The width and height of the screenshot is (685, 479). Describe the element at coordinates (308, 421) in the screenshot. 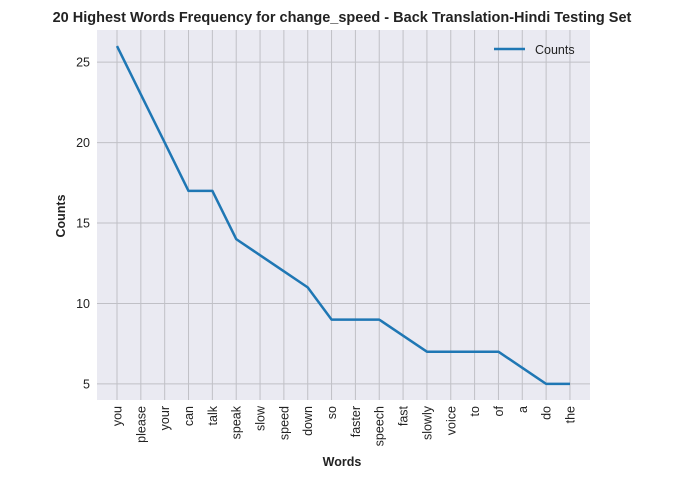

I see `x-tick-label: down` at that location.